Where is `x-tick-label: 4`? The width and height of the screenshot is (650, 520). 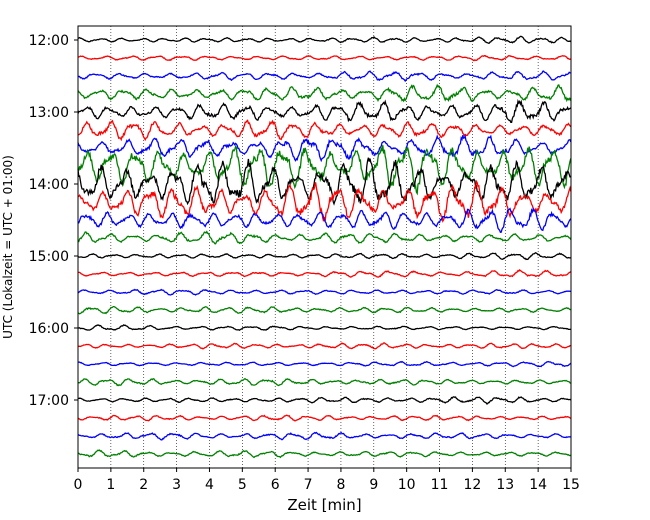
x-tick-label: 4 is located at coordinates (209, 485).